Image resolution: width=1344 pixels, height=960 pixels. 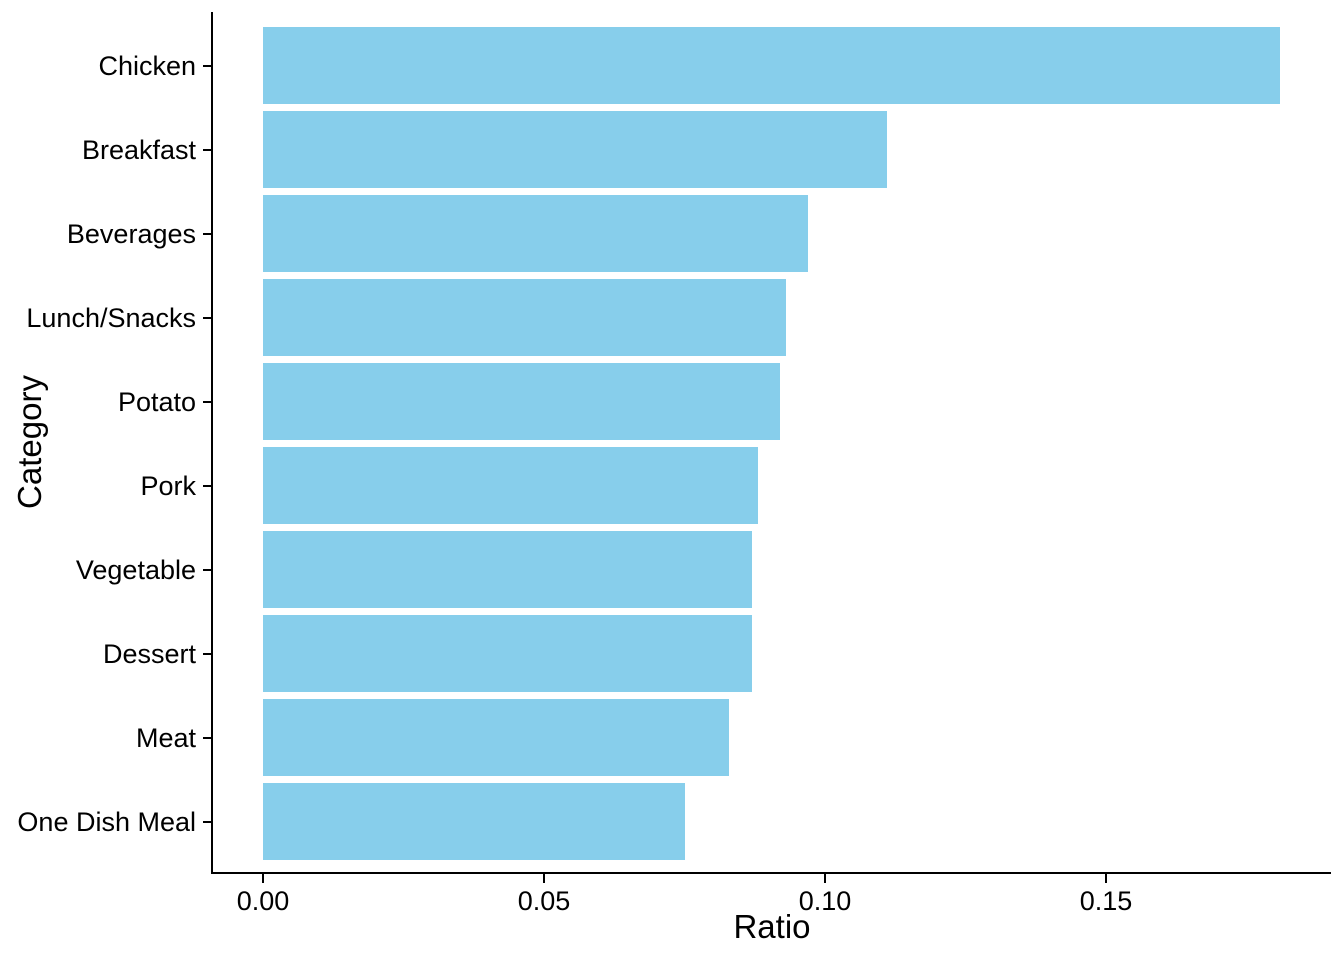 I want to click on y-tick-label: Dessert, so click(x=149, y=654).